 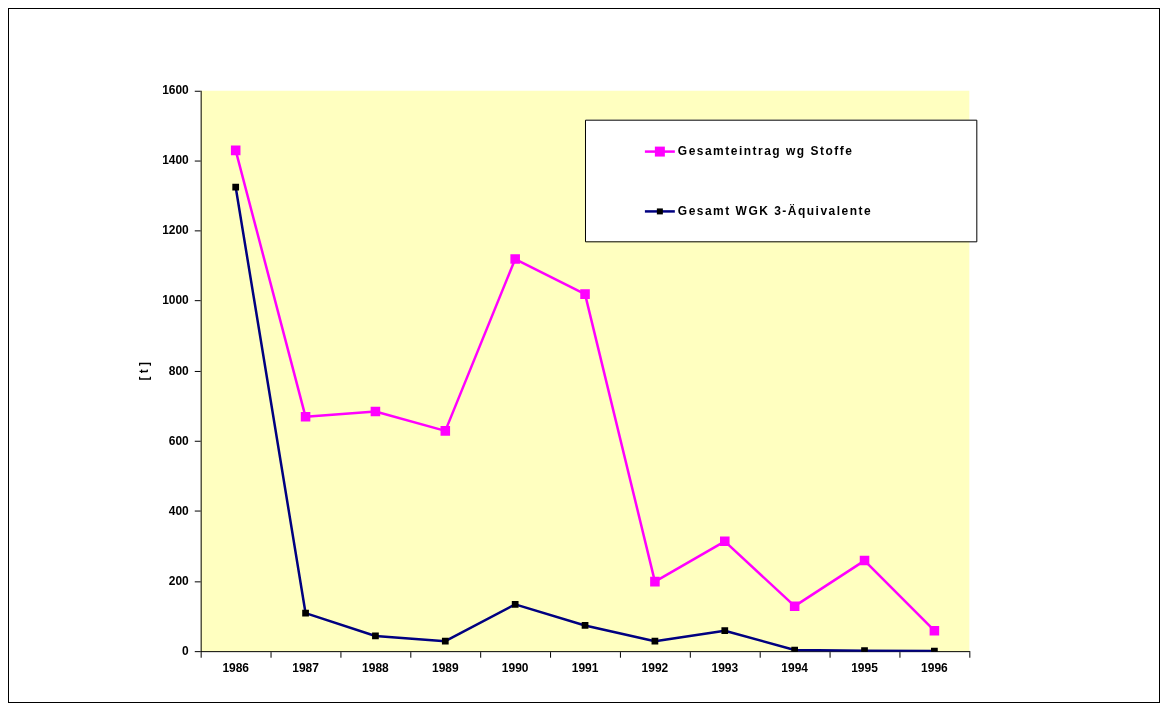 What do you see at coordinates (445, 668) in the screenshot?
I see `x-tick-label: 1989` at bounding box center [445, 668].